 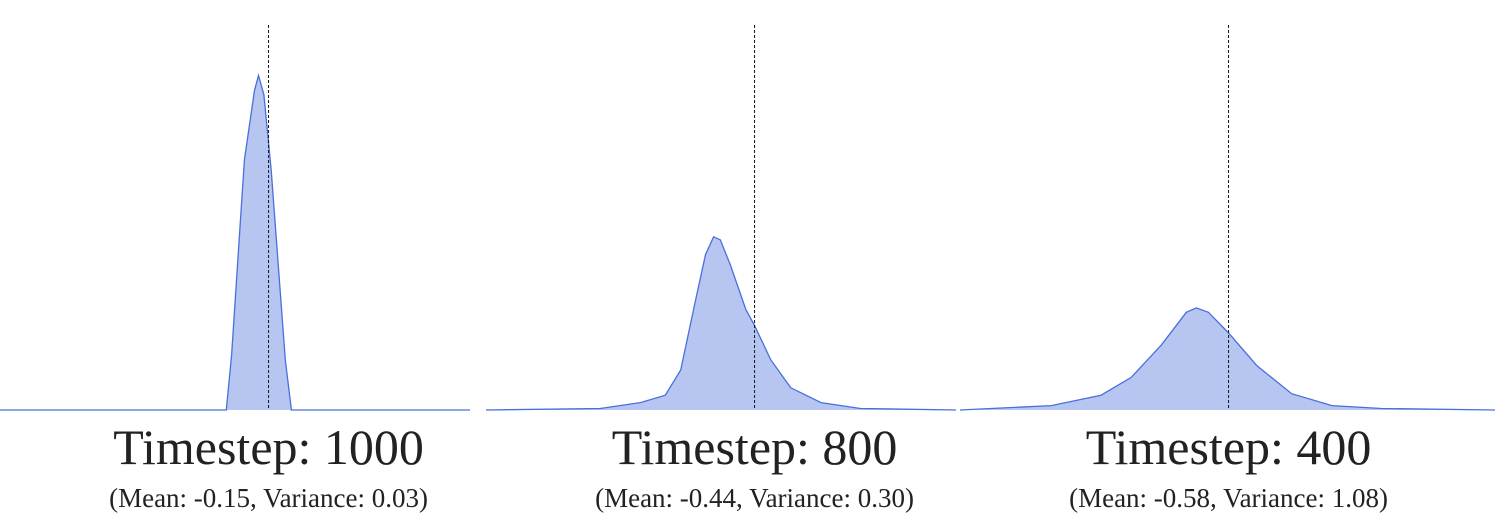 What do you see at coordinates (268, 498) in the screenshot?
I see `panel-subtitle: (Mean: -0.15, Variance: 0.03)` at bounding box center [268, 498].